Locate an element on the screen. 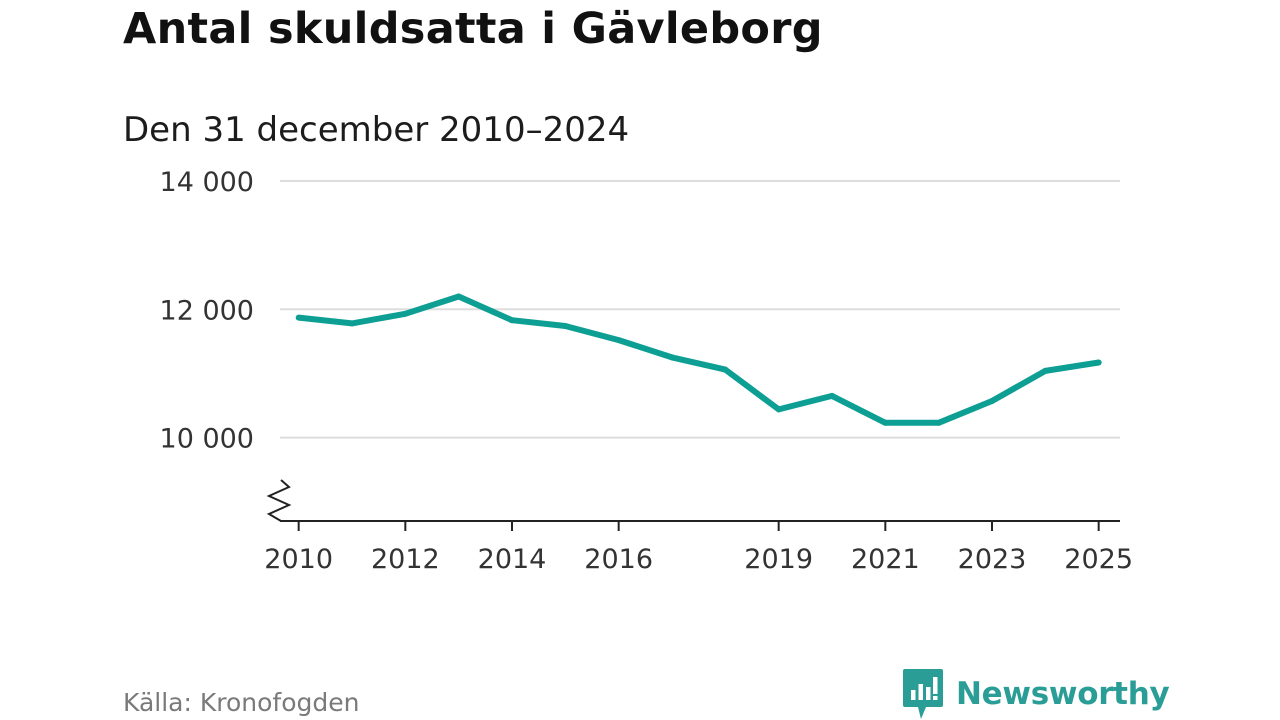 The height and width of the screenshot is (720, 1280). chart-title: Antal skuldsatta i Gävleborg is located at coordinates (473, 29).